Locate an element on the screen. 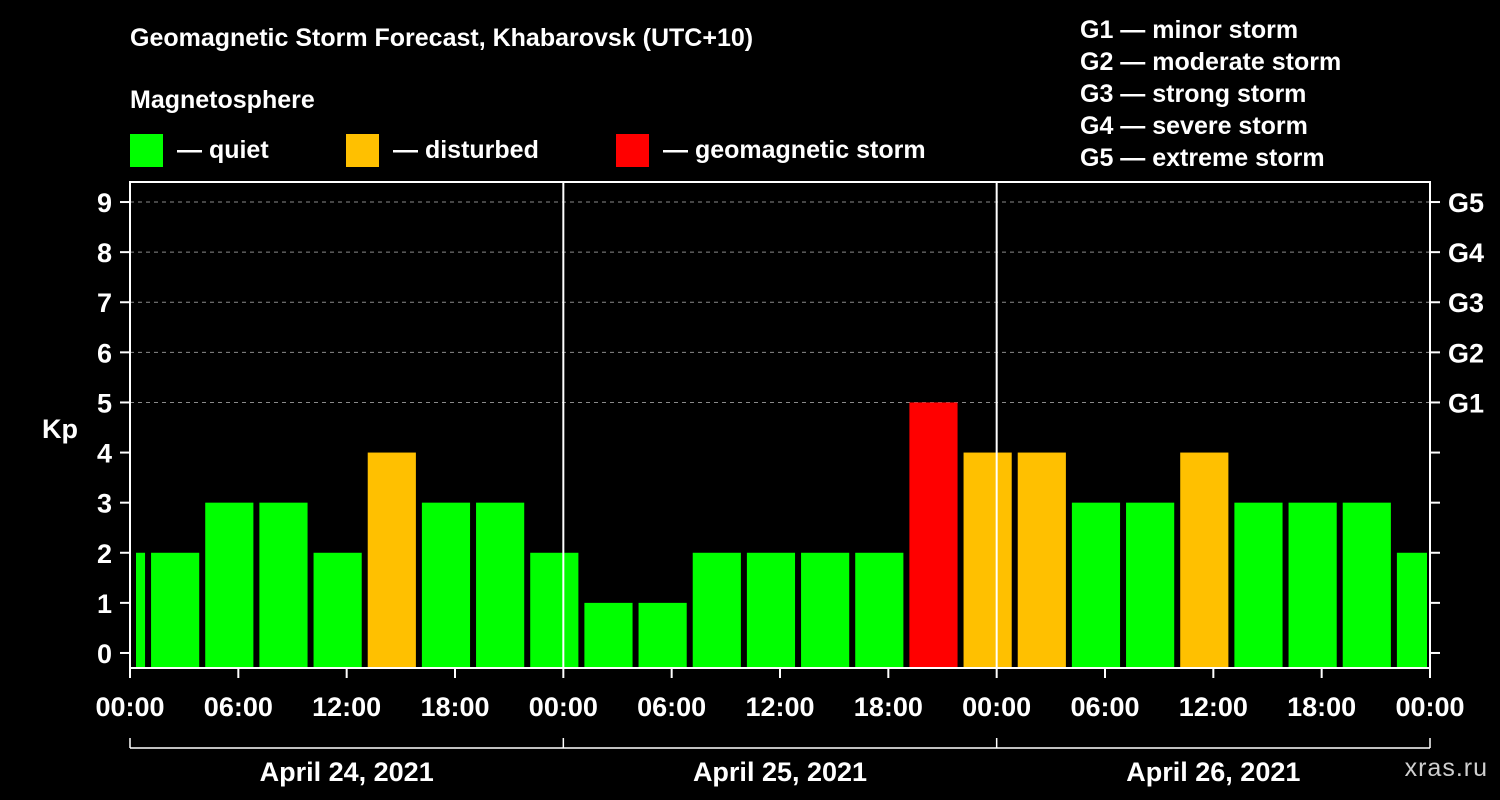 This screenshot has width=1500, height=800. y-tick-label: 3 is located at coordinates (104, 504).